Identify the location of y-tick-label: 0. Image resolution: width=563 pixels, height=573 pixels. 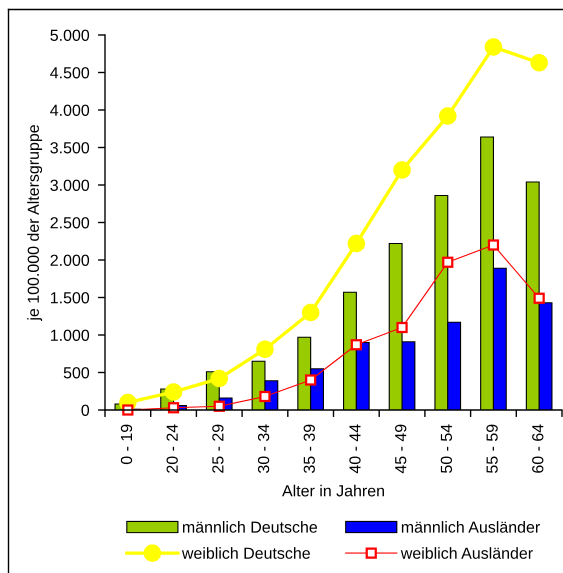
(85, 410).